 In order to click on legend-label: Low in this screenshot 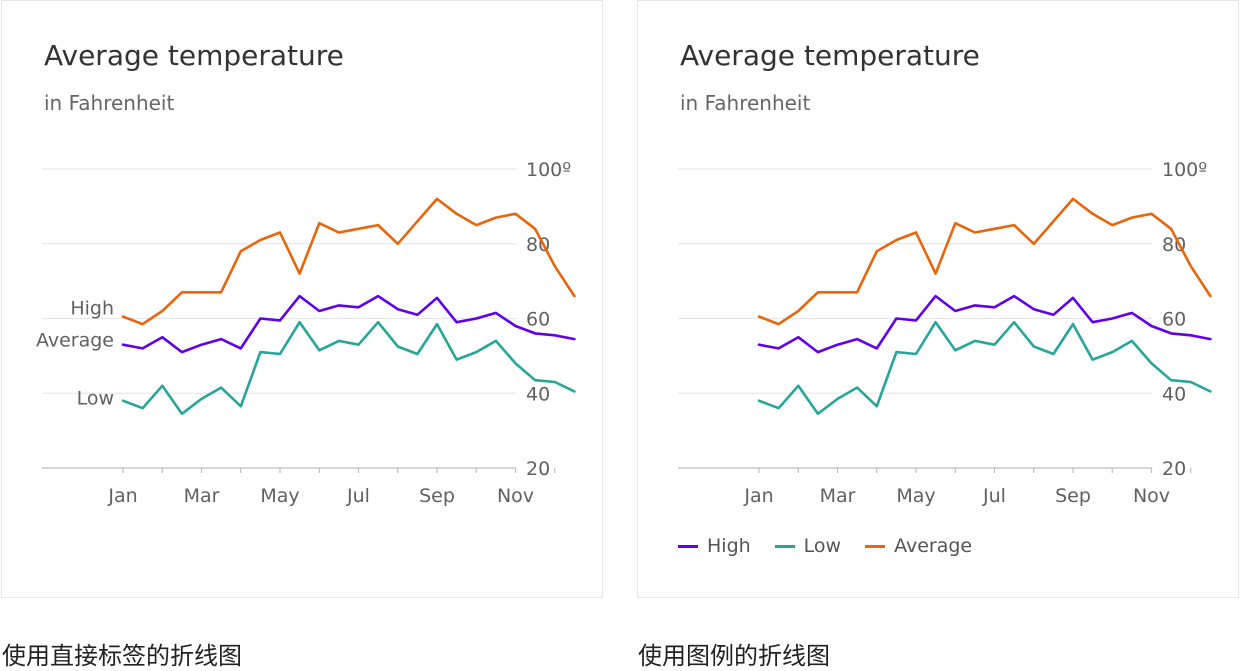, I will do `click(822, 546)`.